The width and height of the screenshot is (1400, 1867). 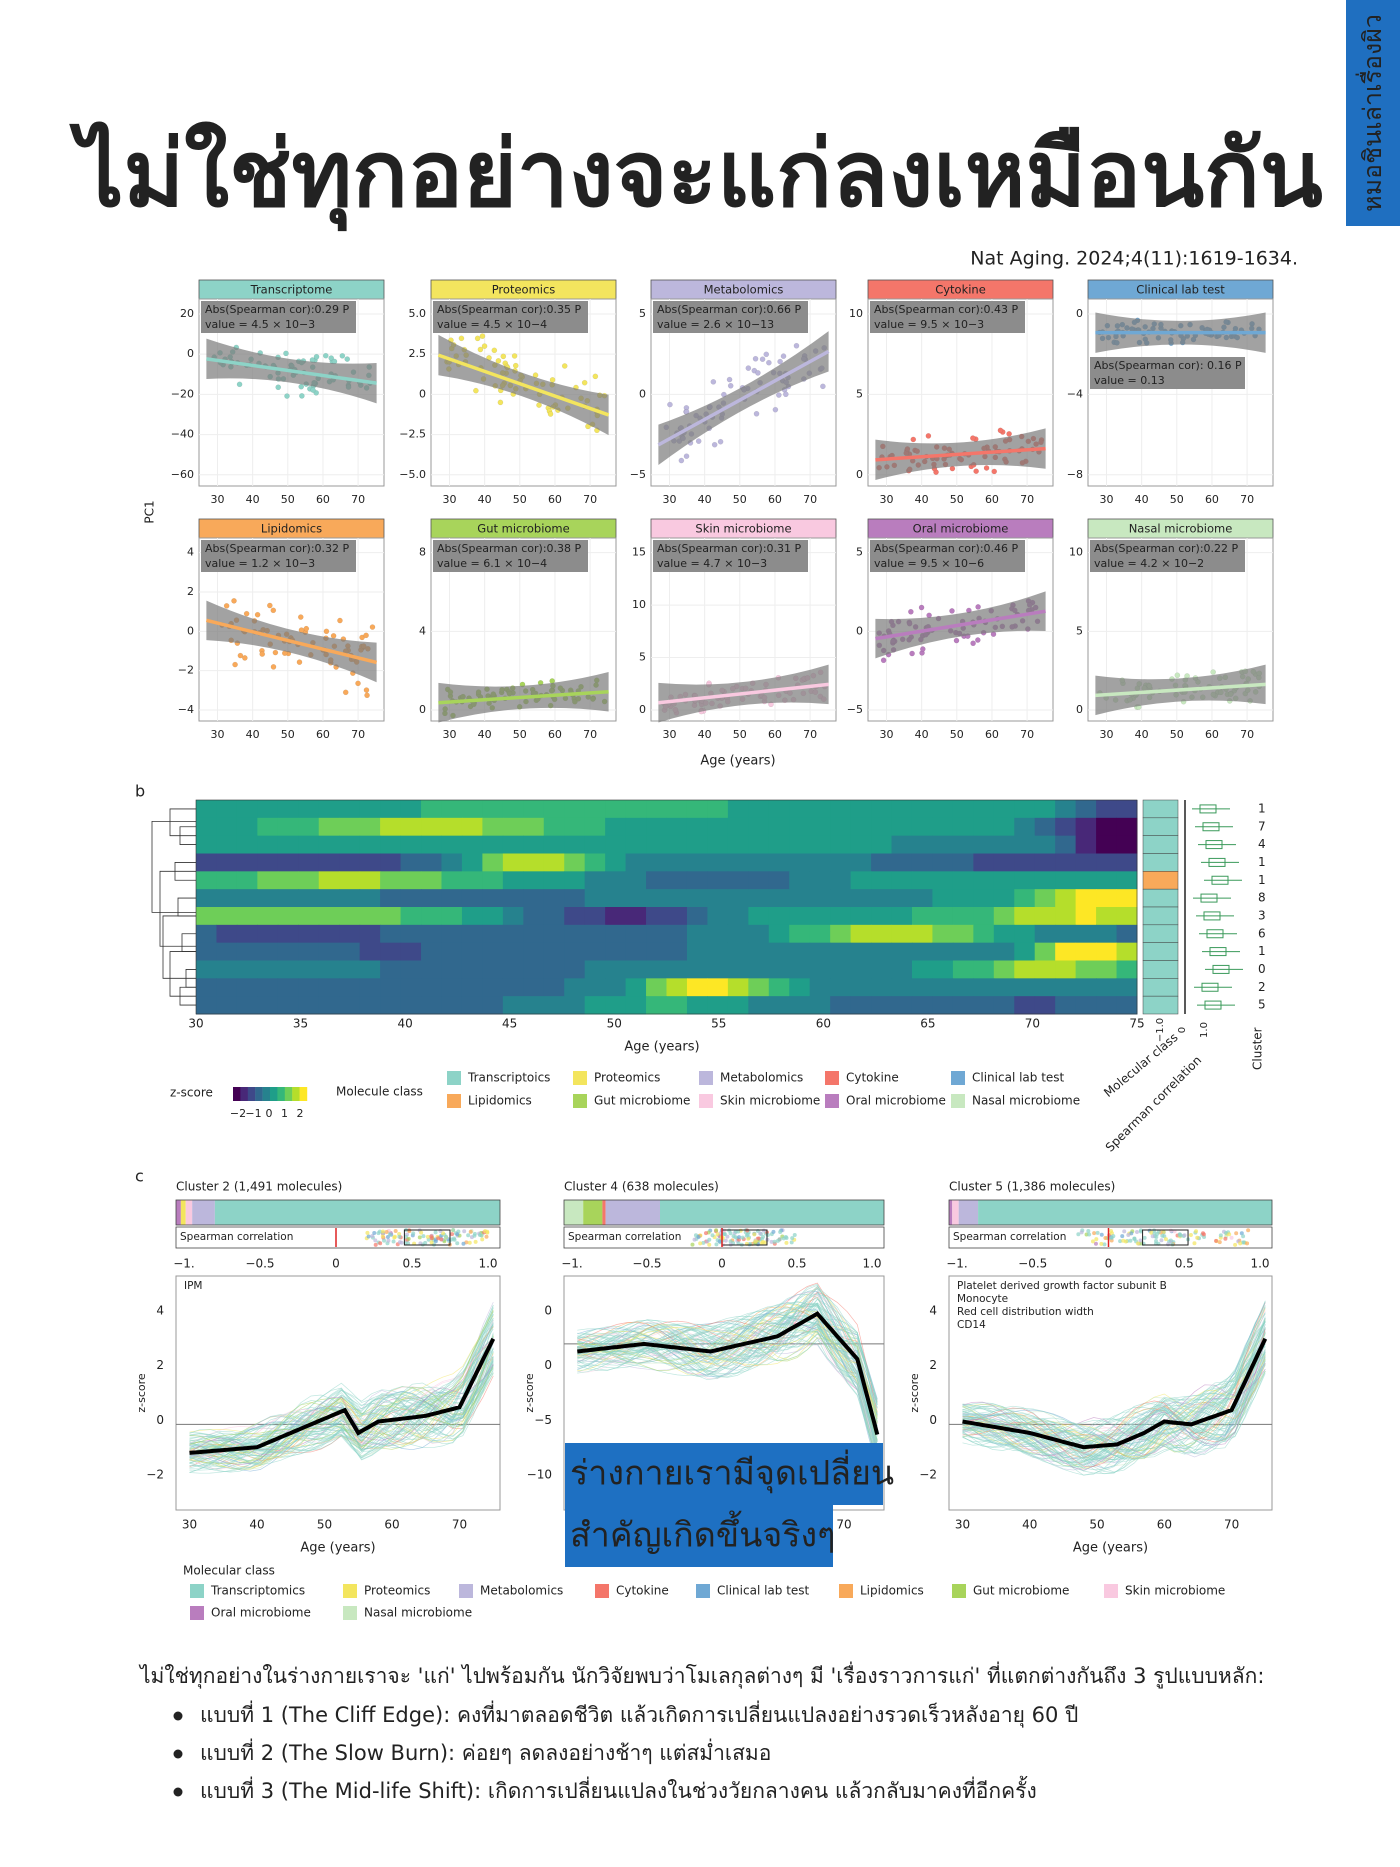 What do you see at coordinates (427, 1237) in the screenshot?
I see `strip-box` at bounding box center [427, 1237].